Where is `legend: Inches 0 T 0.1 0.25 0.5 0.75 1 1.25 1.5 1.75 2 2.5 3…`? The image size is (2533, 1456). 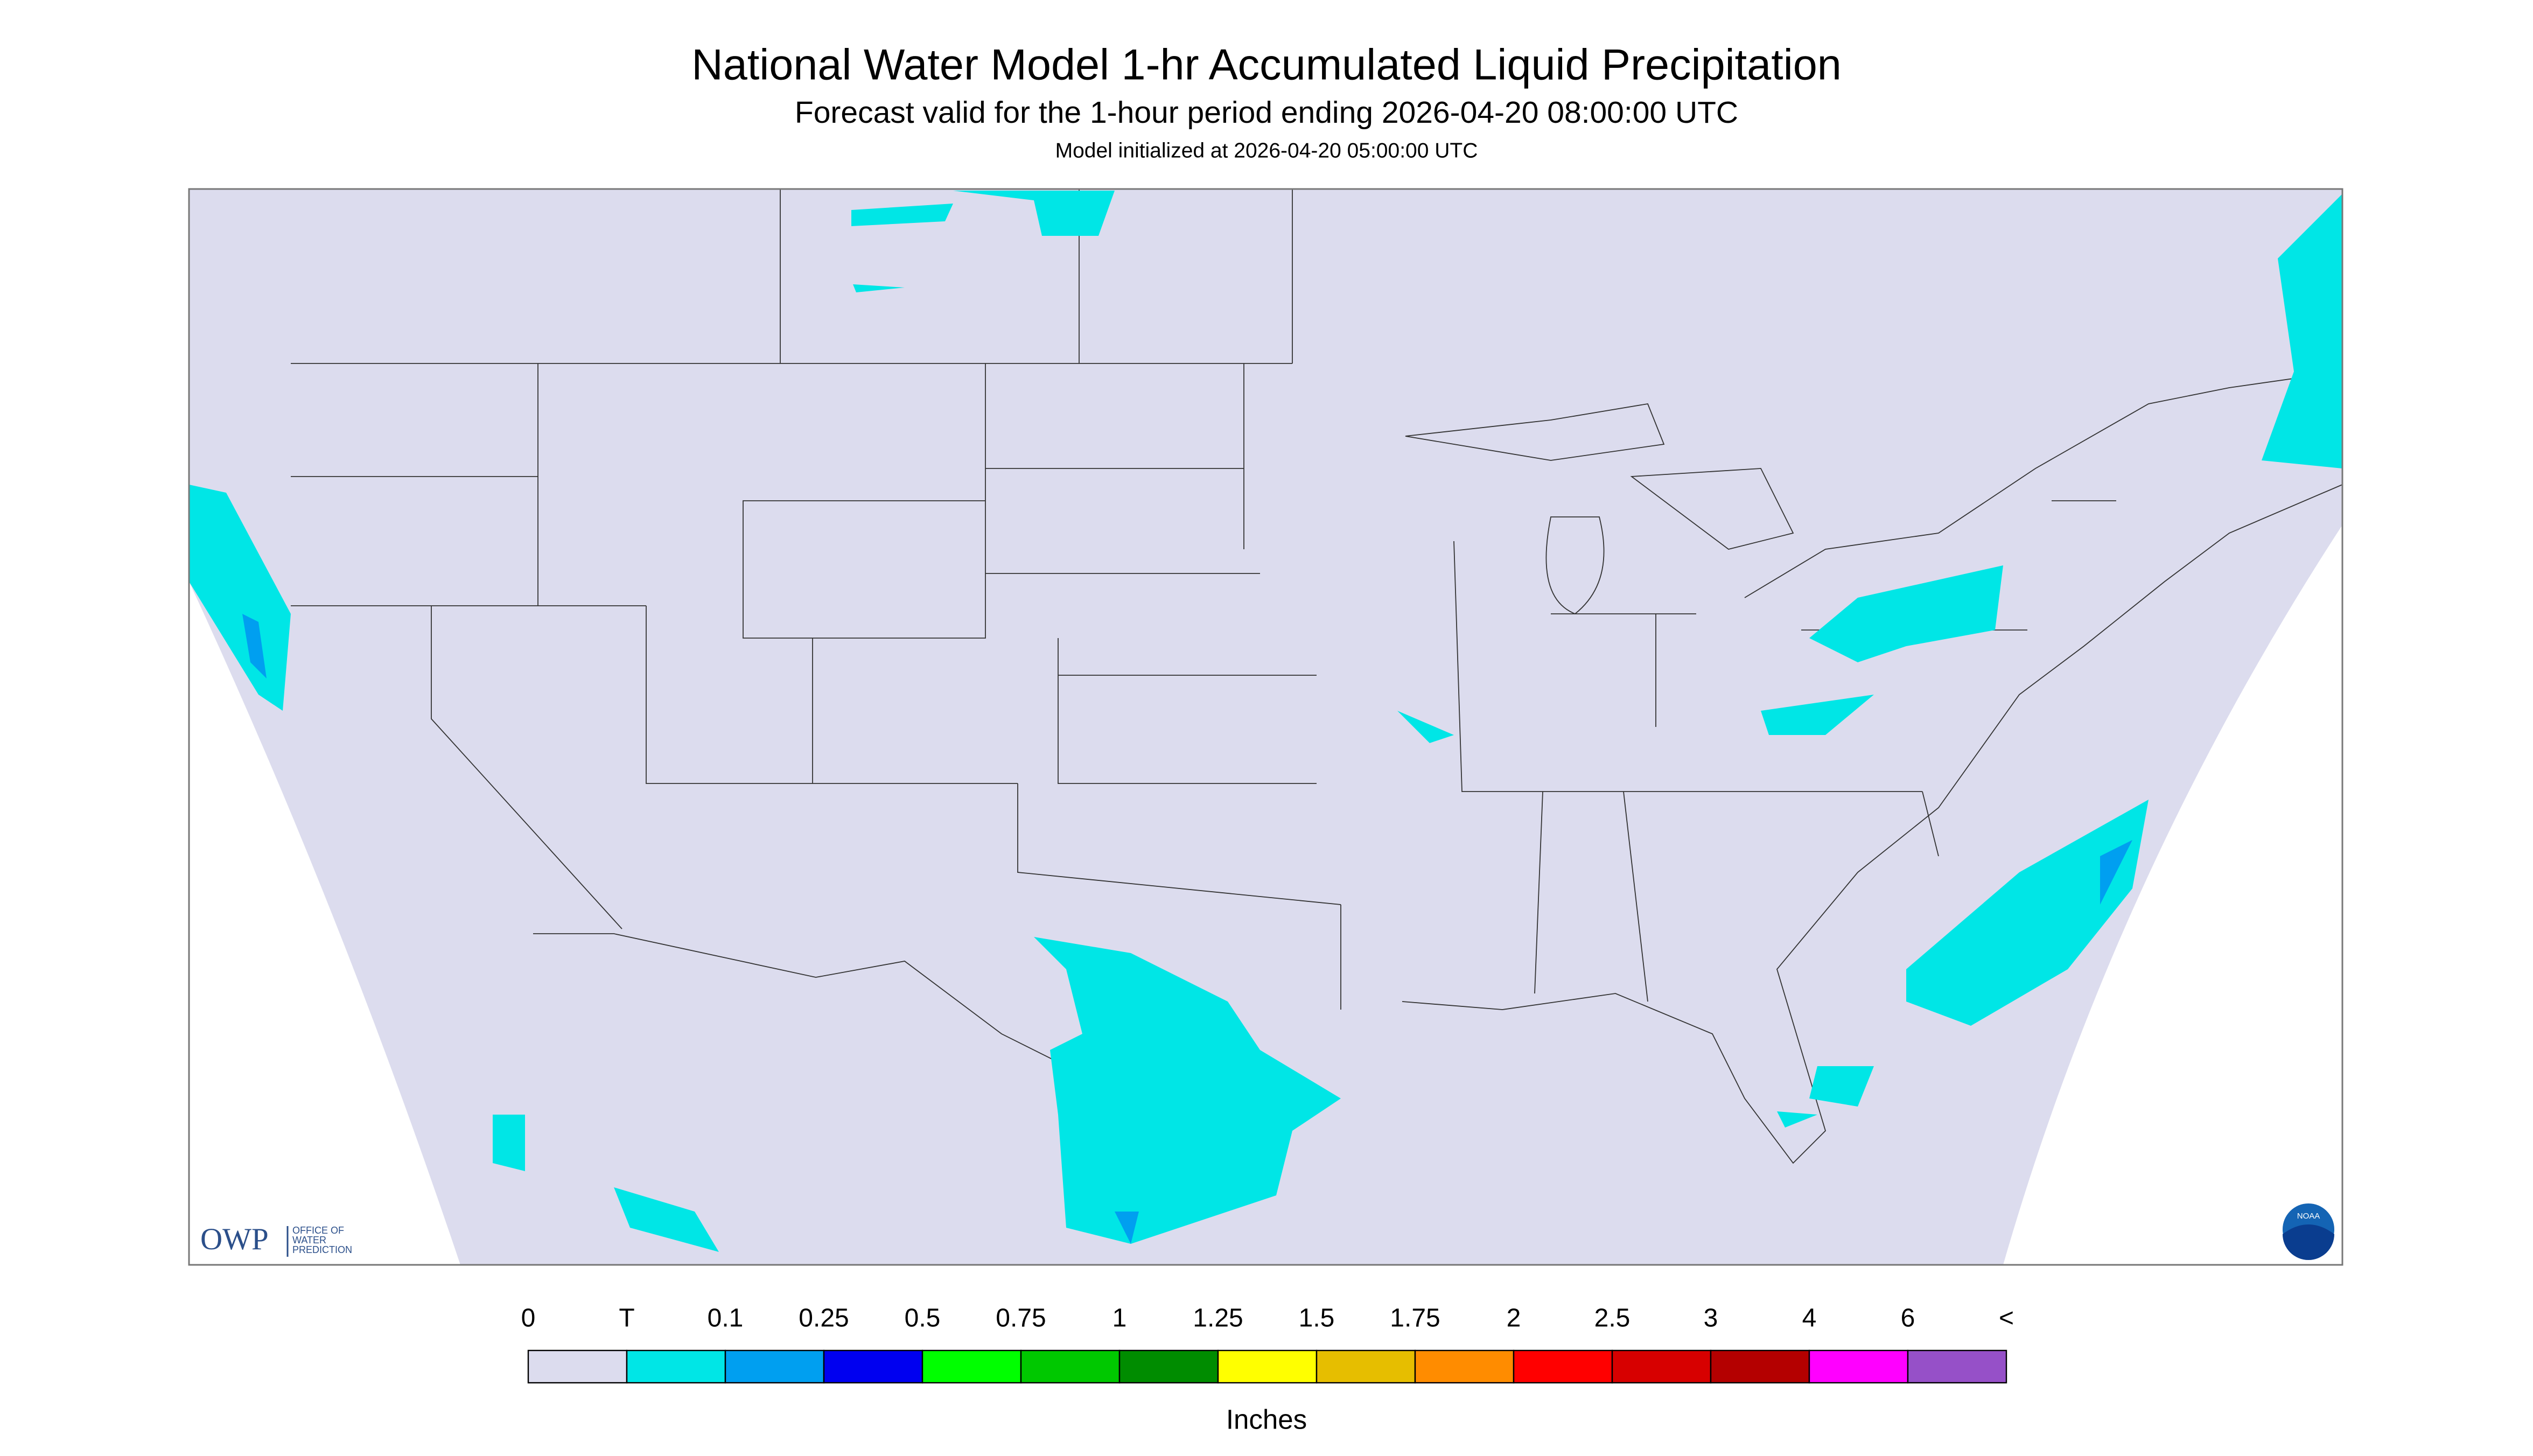 legend: Inches 0 T 0.1 0.25 0.5 0.75 1 1.25 1.5 1.75 2 2.5 3… is located at coordinates (1267, 1369).